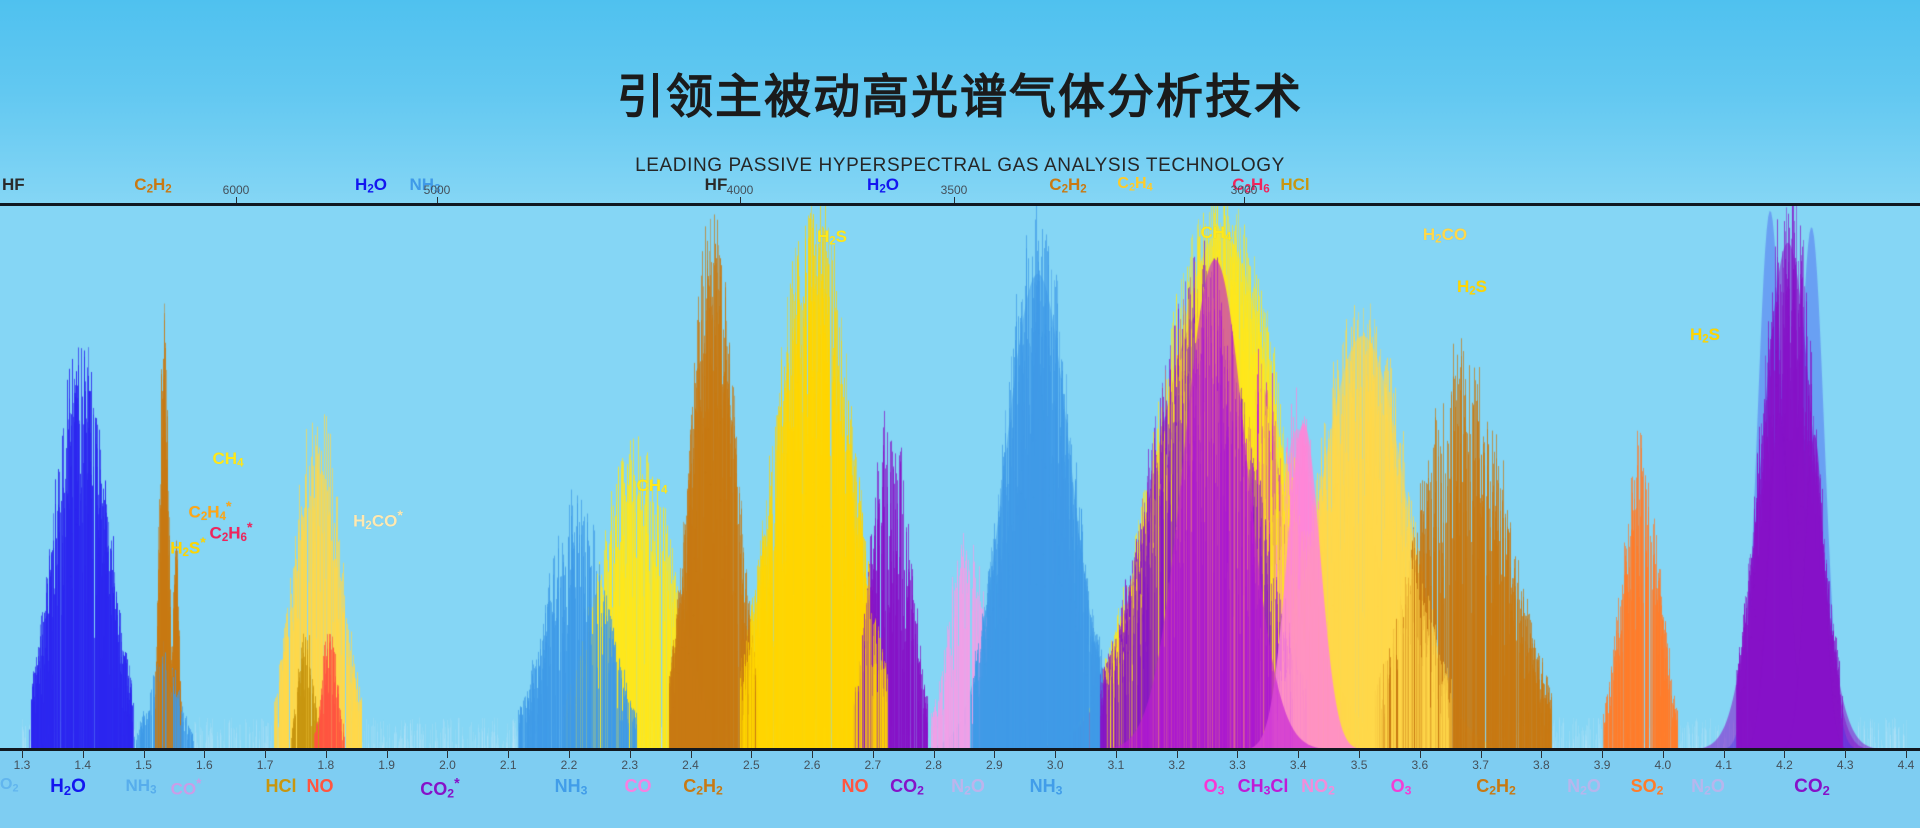 Image resolution: width=1920 pixels, height=828 pixels. Describe the element at coordinates (204, 765) in the screenshot. I see `bottom-tick-label: 1.6` at that location.